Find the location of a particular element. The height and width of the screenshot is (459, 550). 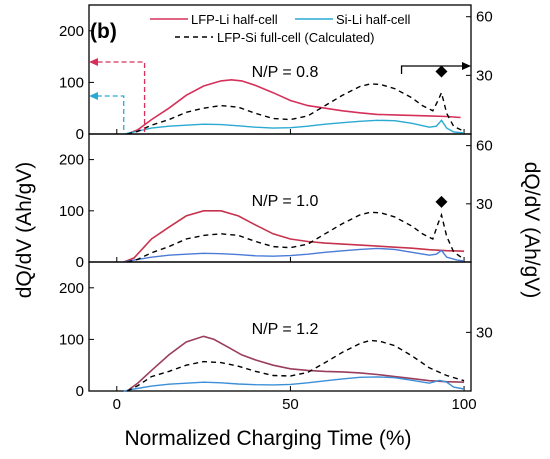

y-axis-title-left: dQ/dV (Ah/gV) is located at coordinates (24, 230).